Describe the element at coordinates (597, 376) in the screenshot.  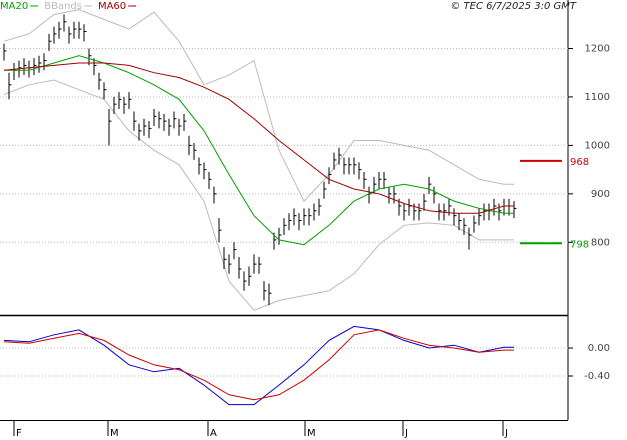
I see `y-tick-label: -0.40` at that location.